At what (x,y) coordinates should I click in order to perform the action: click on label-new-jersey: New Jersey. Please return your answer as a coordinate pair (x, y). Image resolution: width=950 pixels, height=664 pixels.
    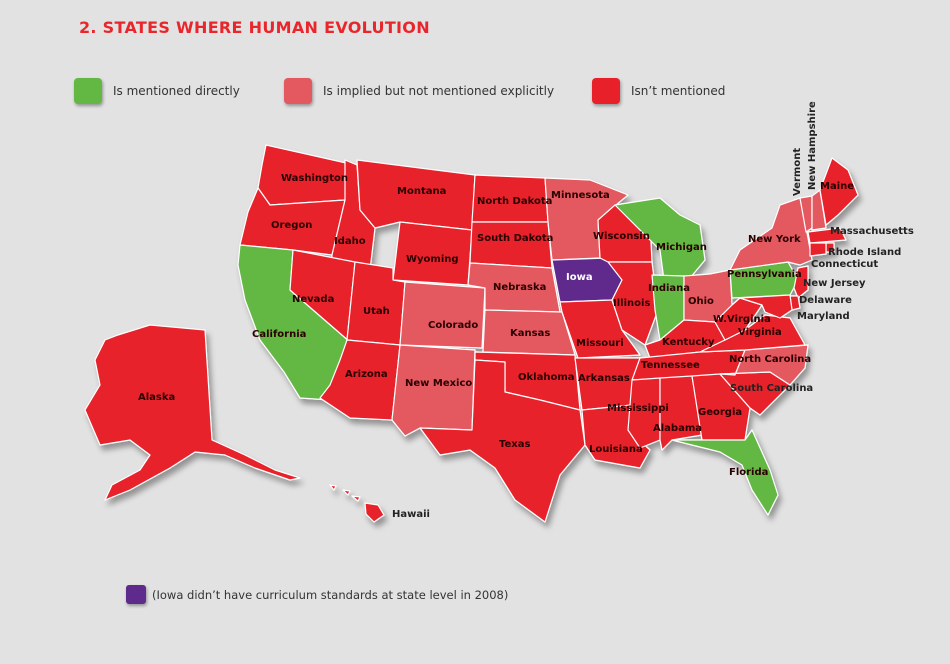
    Looking at the image, I should click on (834, 283).